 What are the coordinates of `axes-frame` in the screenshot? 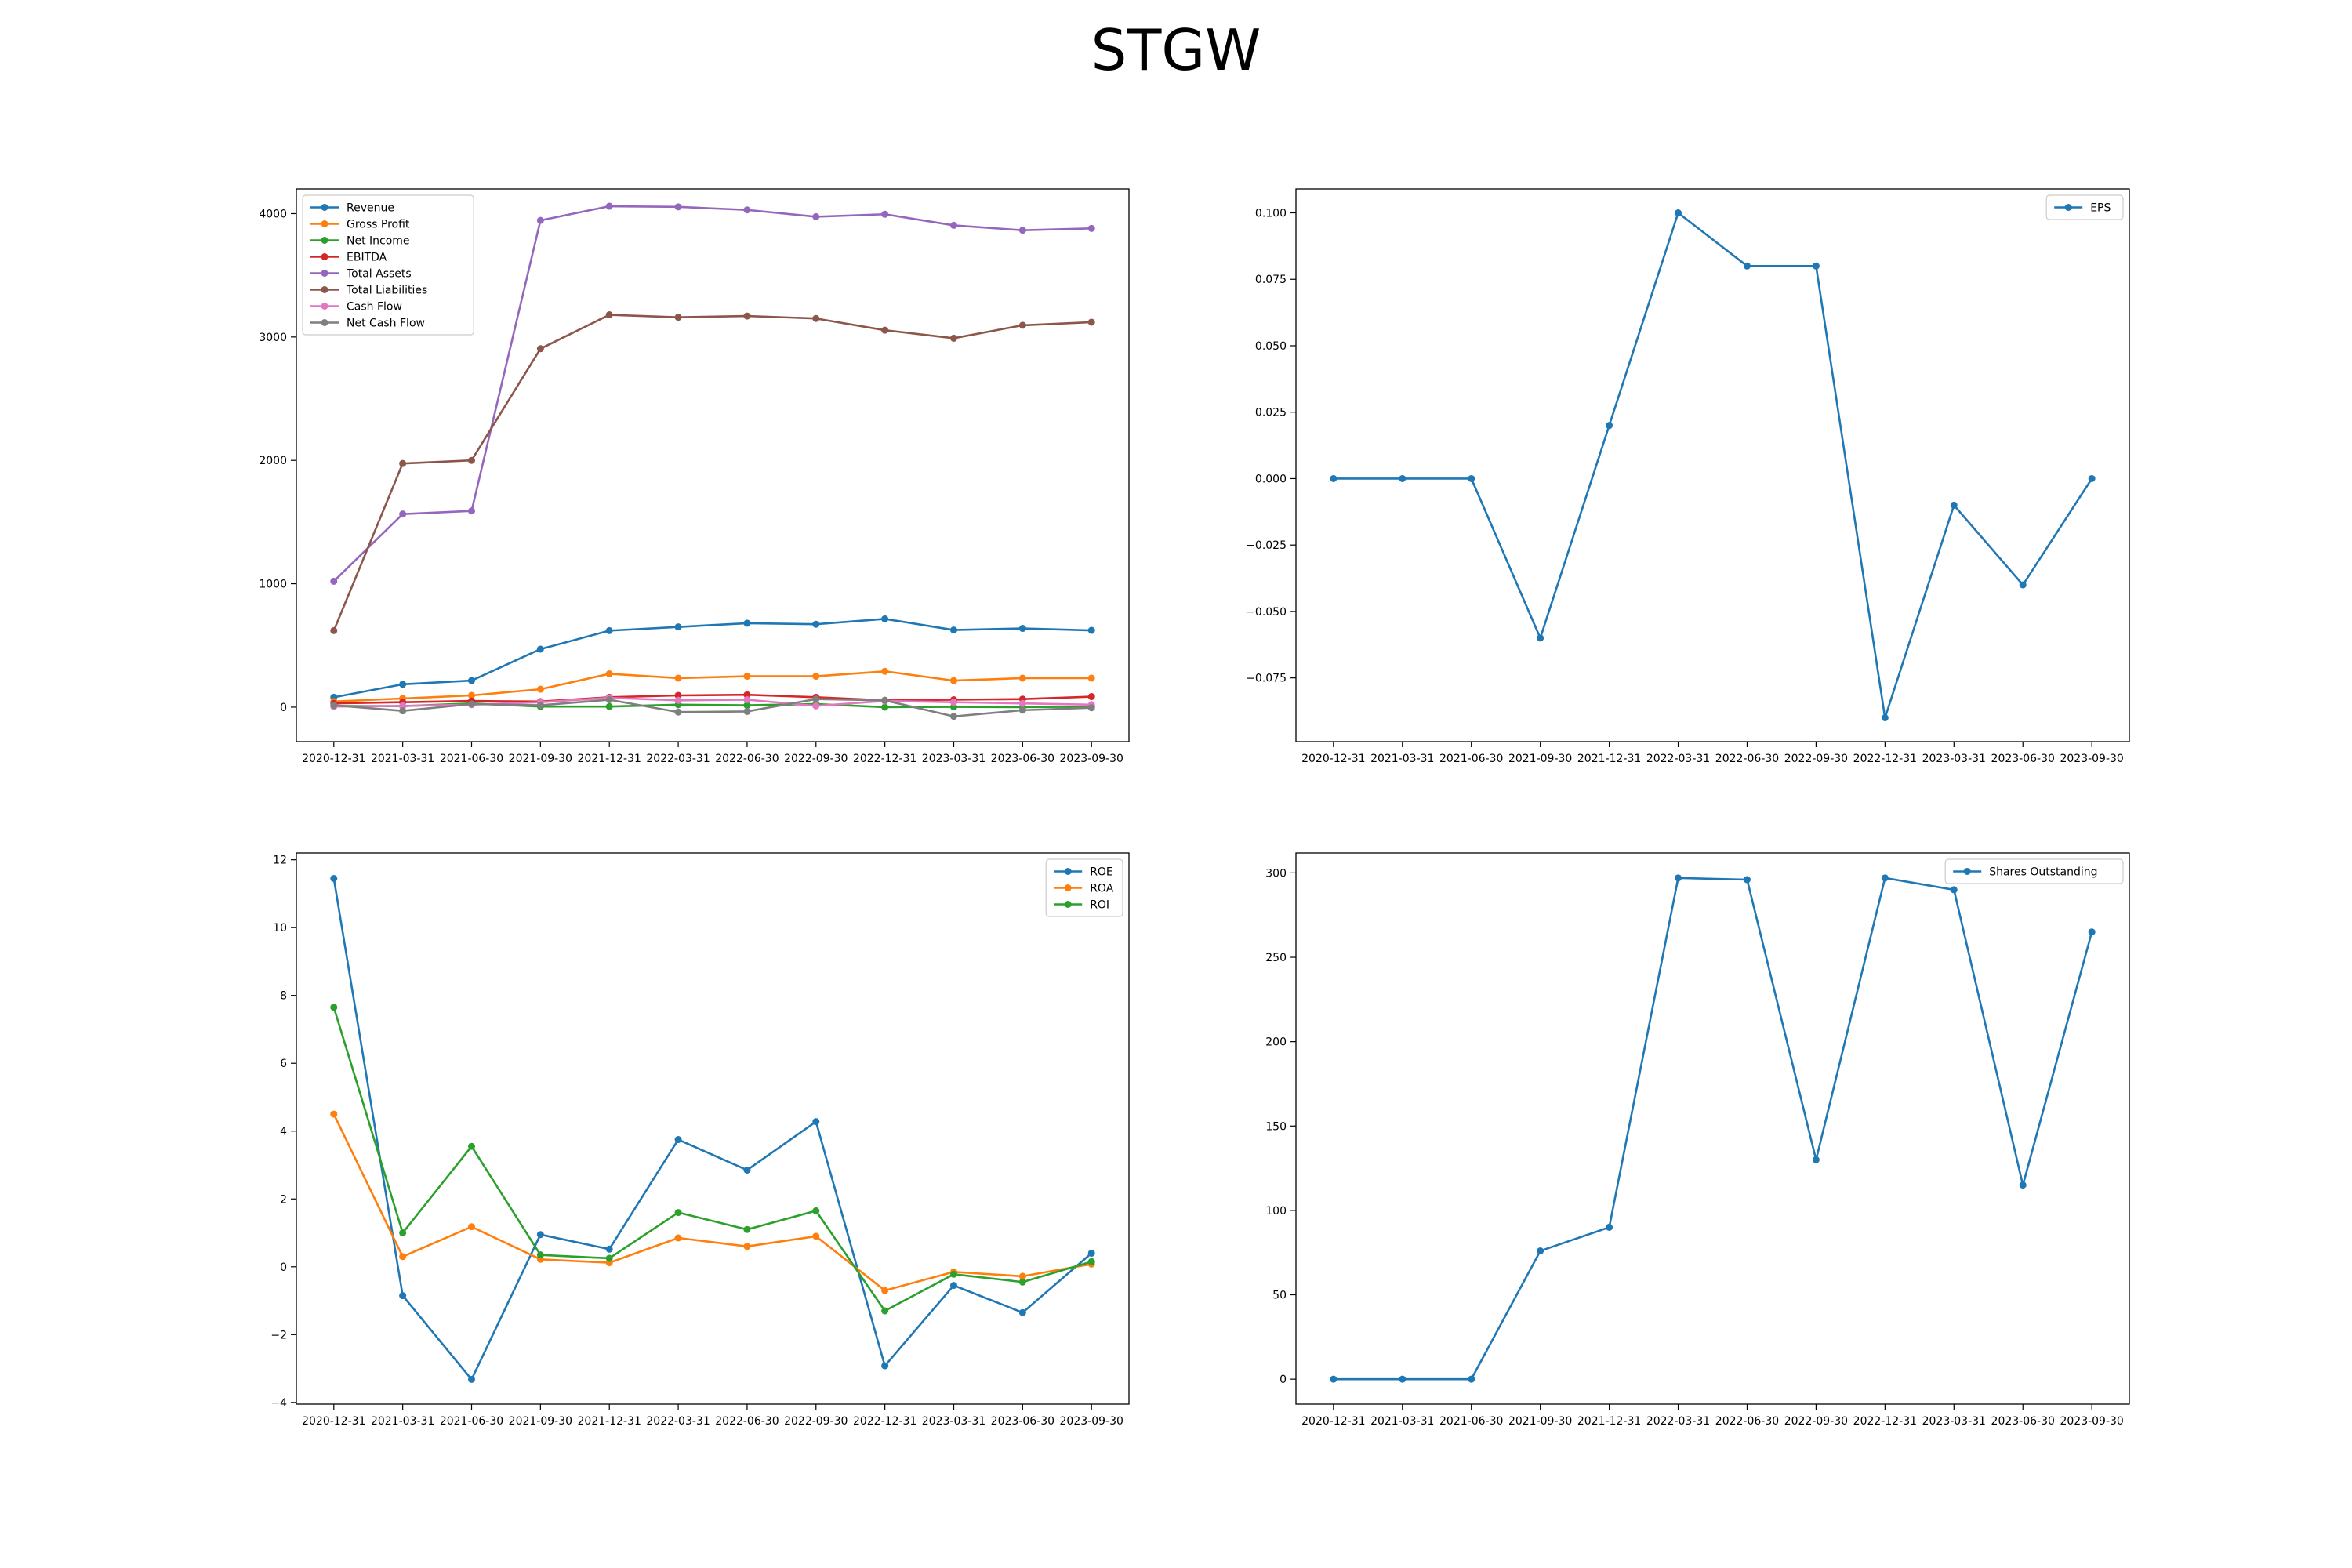 It's located at (1712, 1128).